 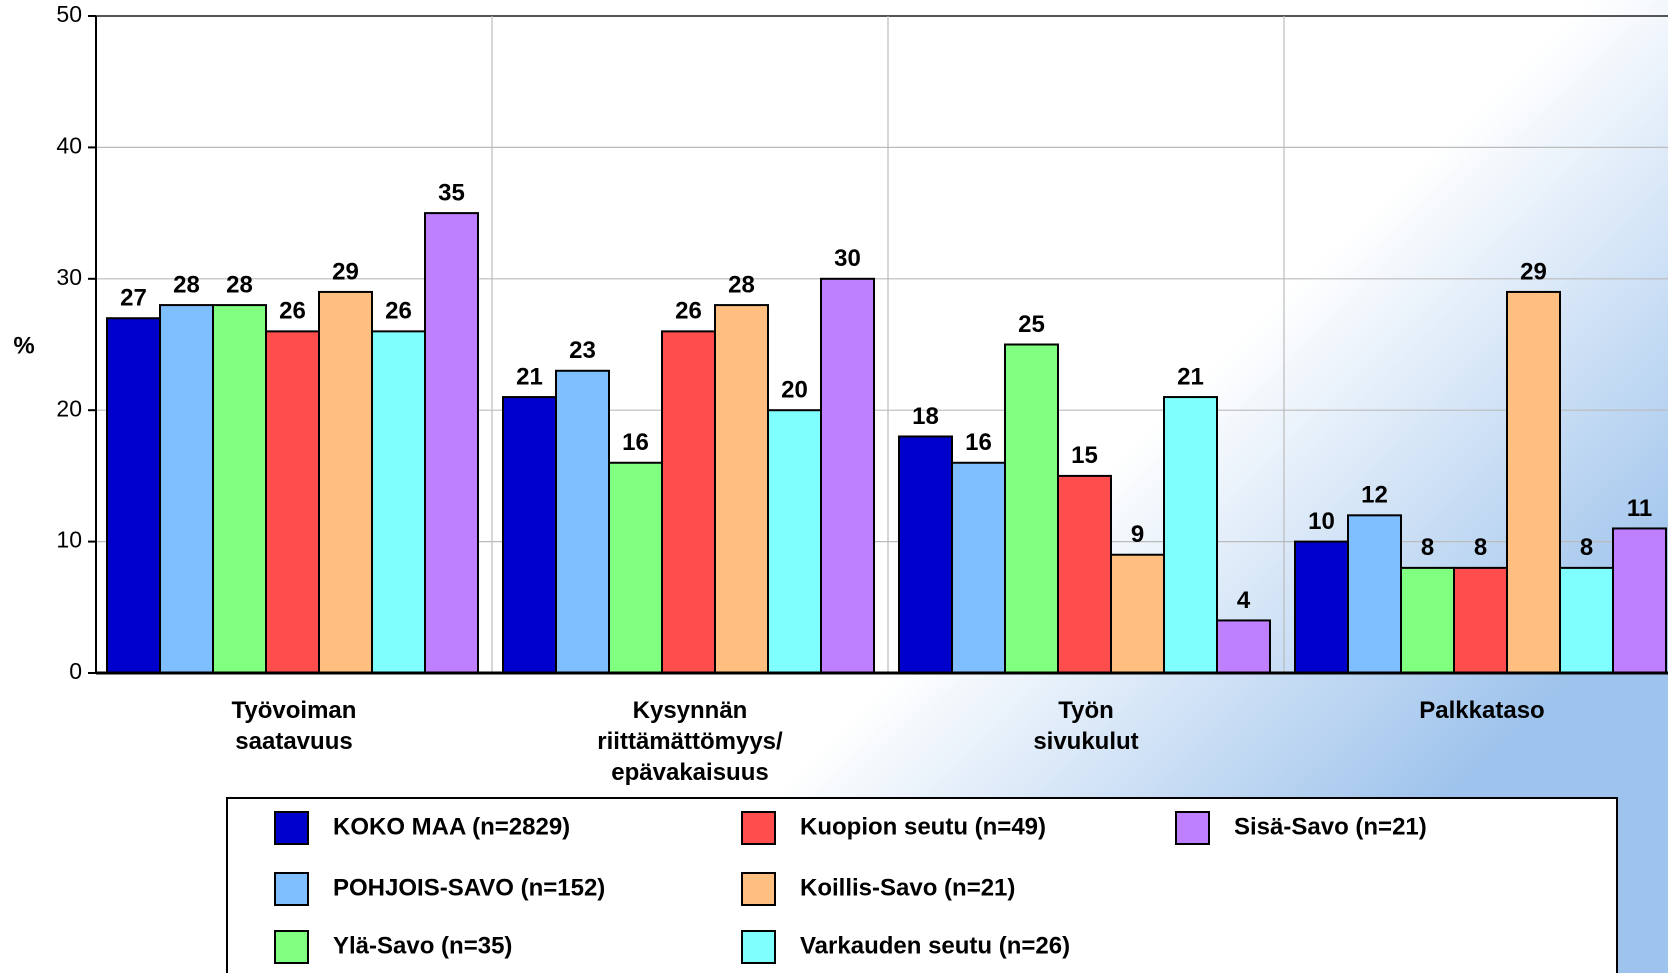 What do you see at coordinates (1137, 534) in the screenshot?
I see `data-label: 9` at bounding box center [1137, 534].